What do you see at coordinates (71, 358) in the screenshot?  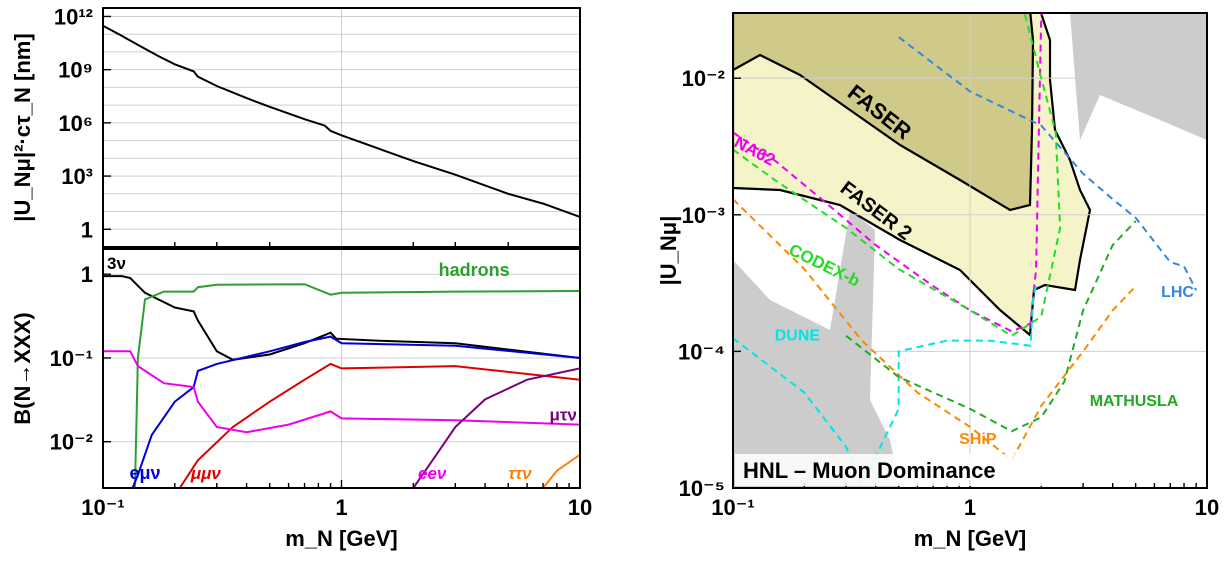 I see `y-tick-label: 10⁻¹` at bounding box center [71, 358].